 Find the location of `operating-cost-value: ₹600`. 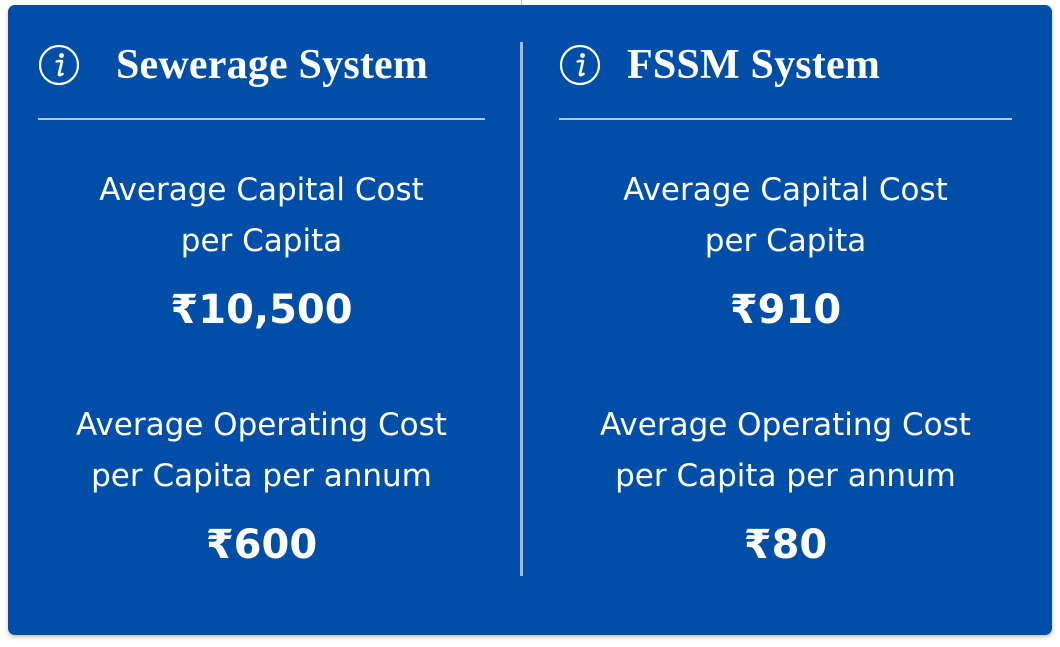

operating-cost-value: ₹600 is located at coordinates (261, 545).